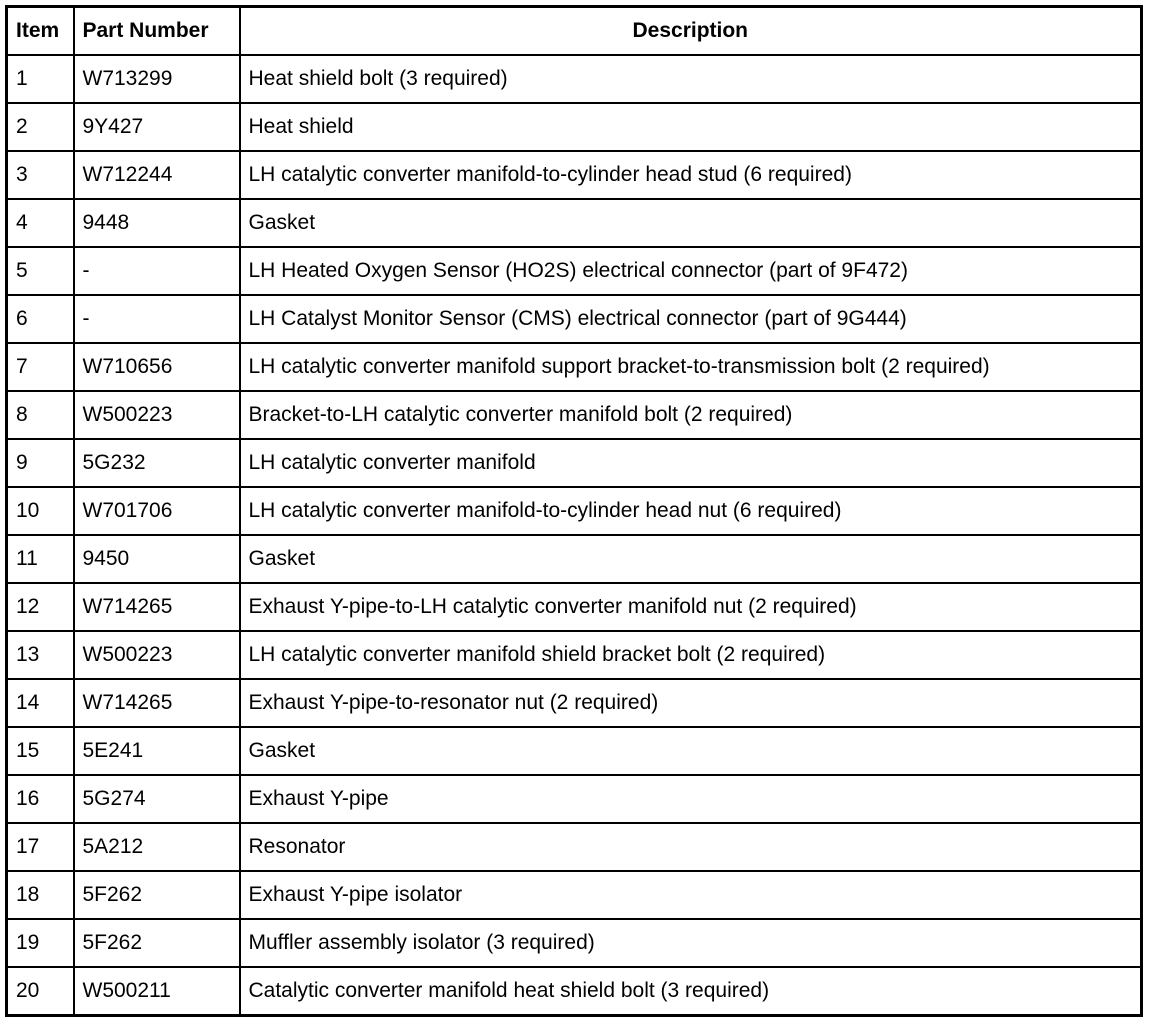  I want to click on part-number-cell: 9450, so click(156, 559).